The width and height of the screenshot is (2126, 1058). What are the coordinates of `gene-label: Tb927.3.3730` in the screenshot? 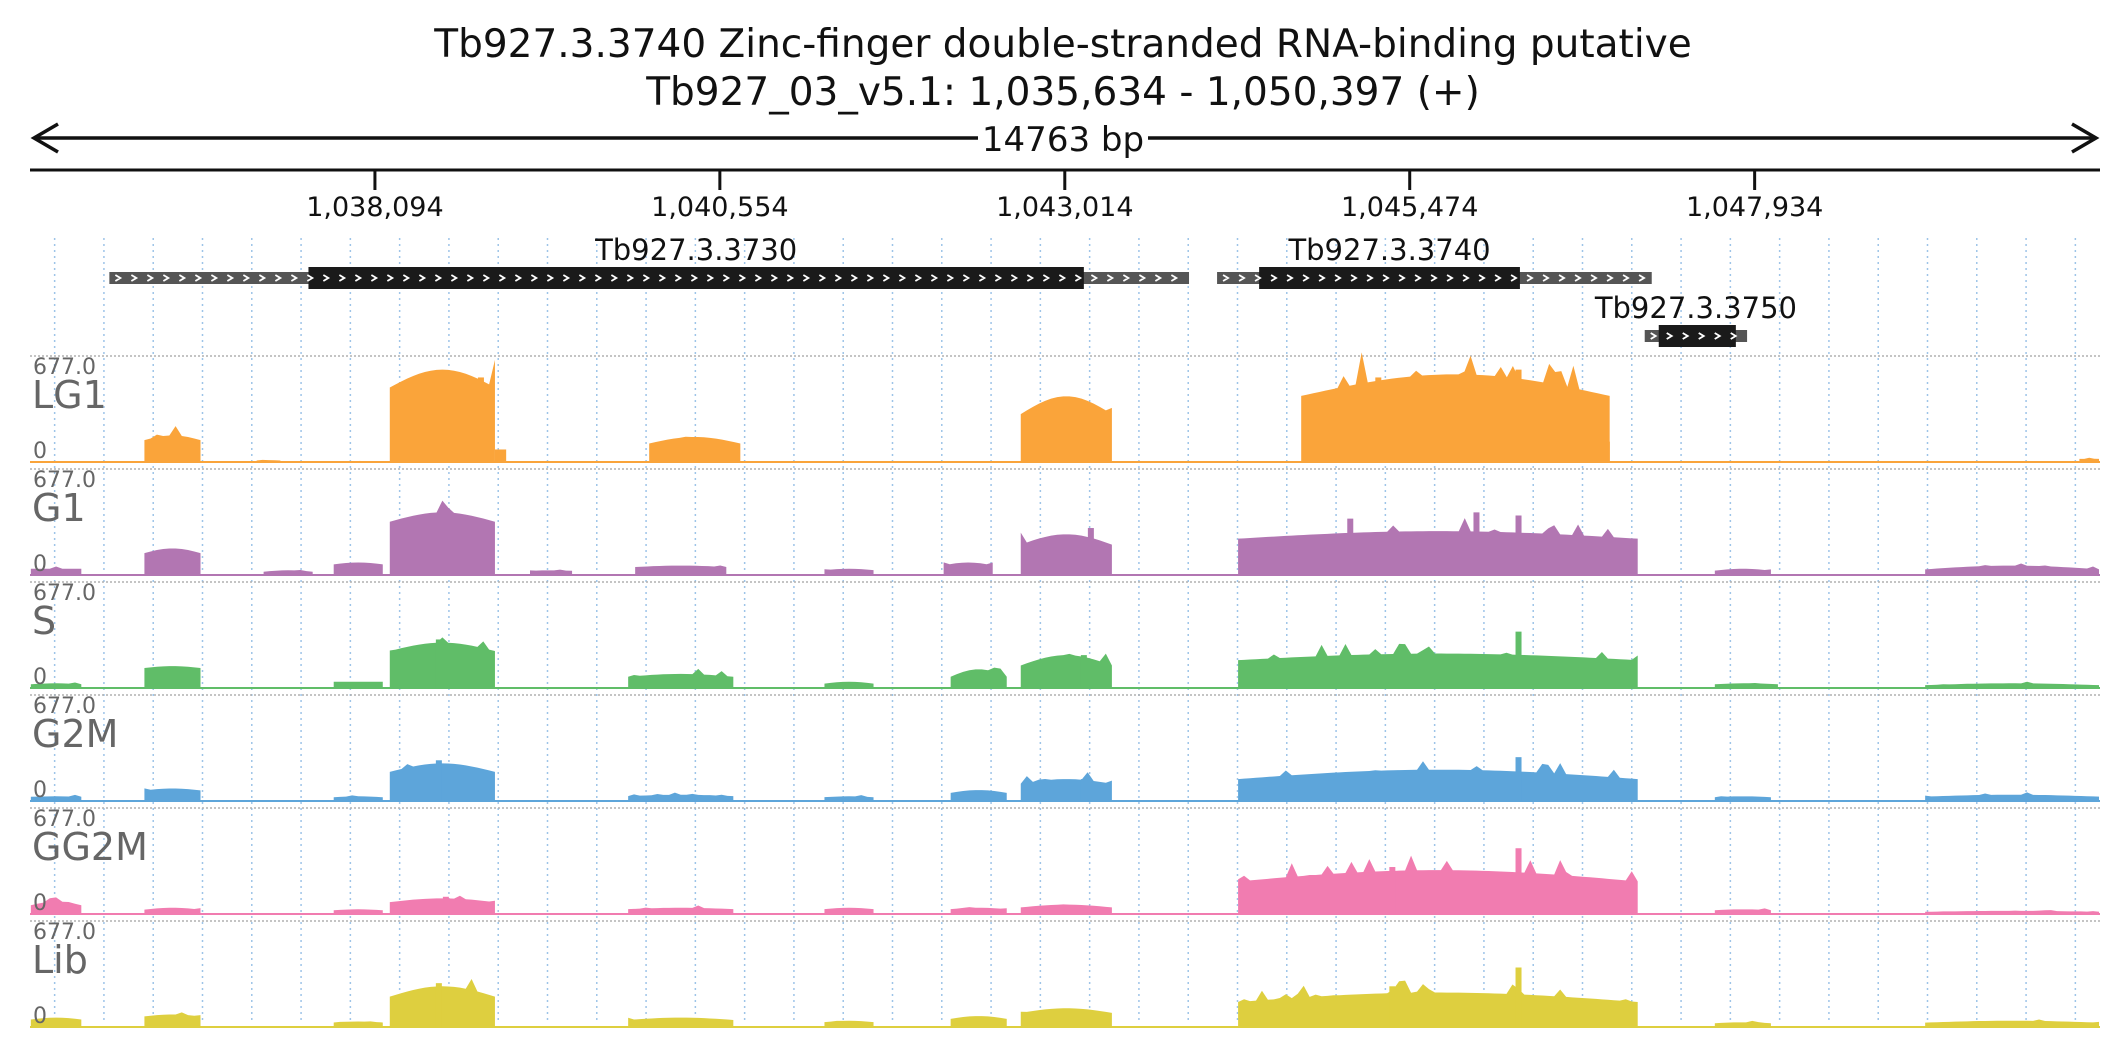 It's located at (695, 250).